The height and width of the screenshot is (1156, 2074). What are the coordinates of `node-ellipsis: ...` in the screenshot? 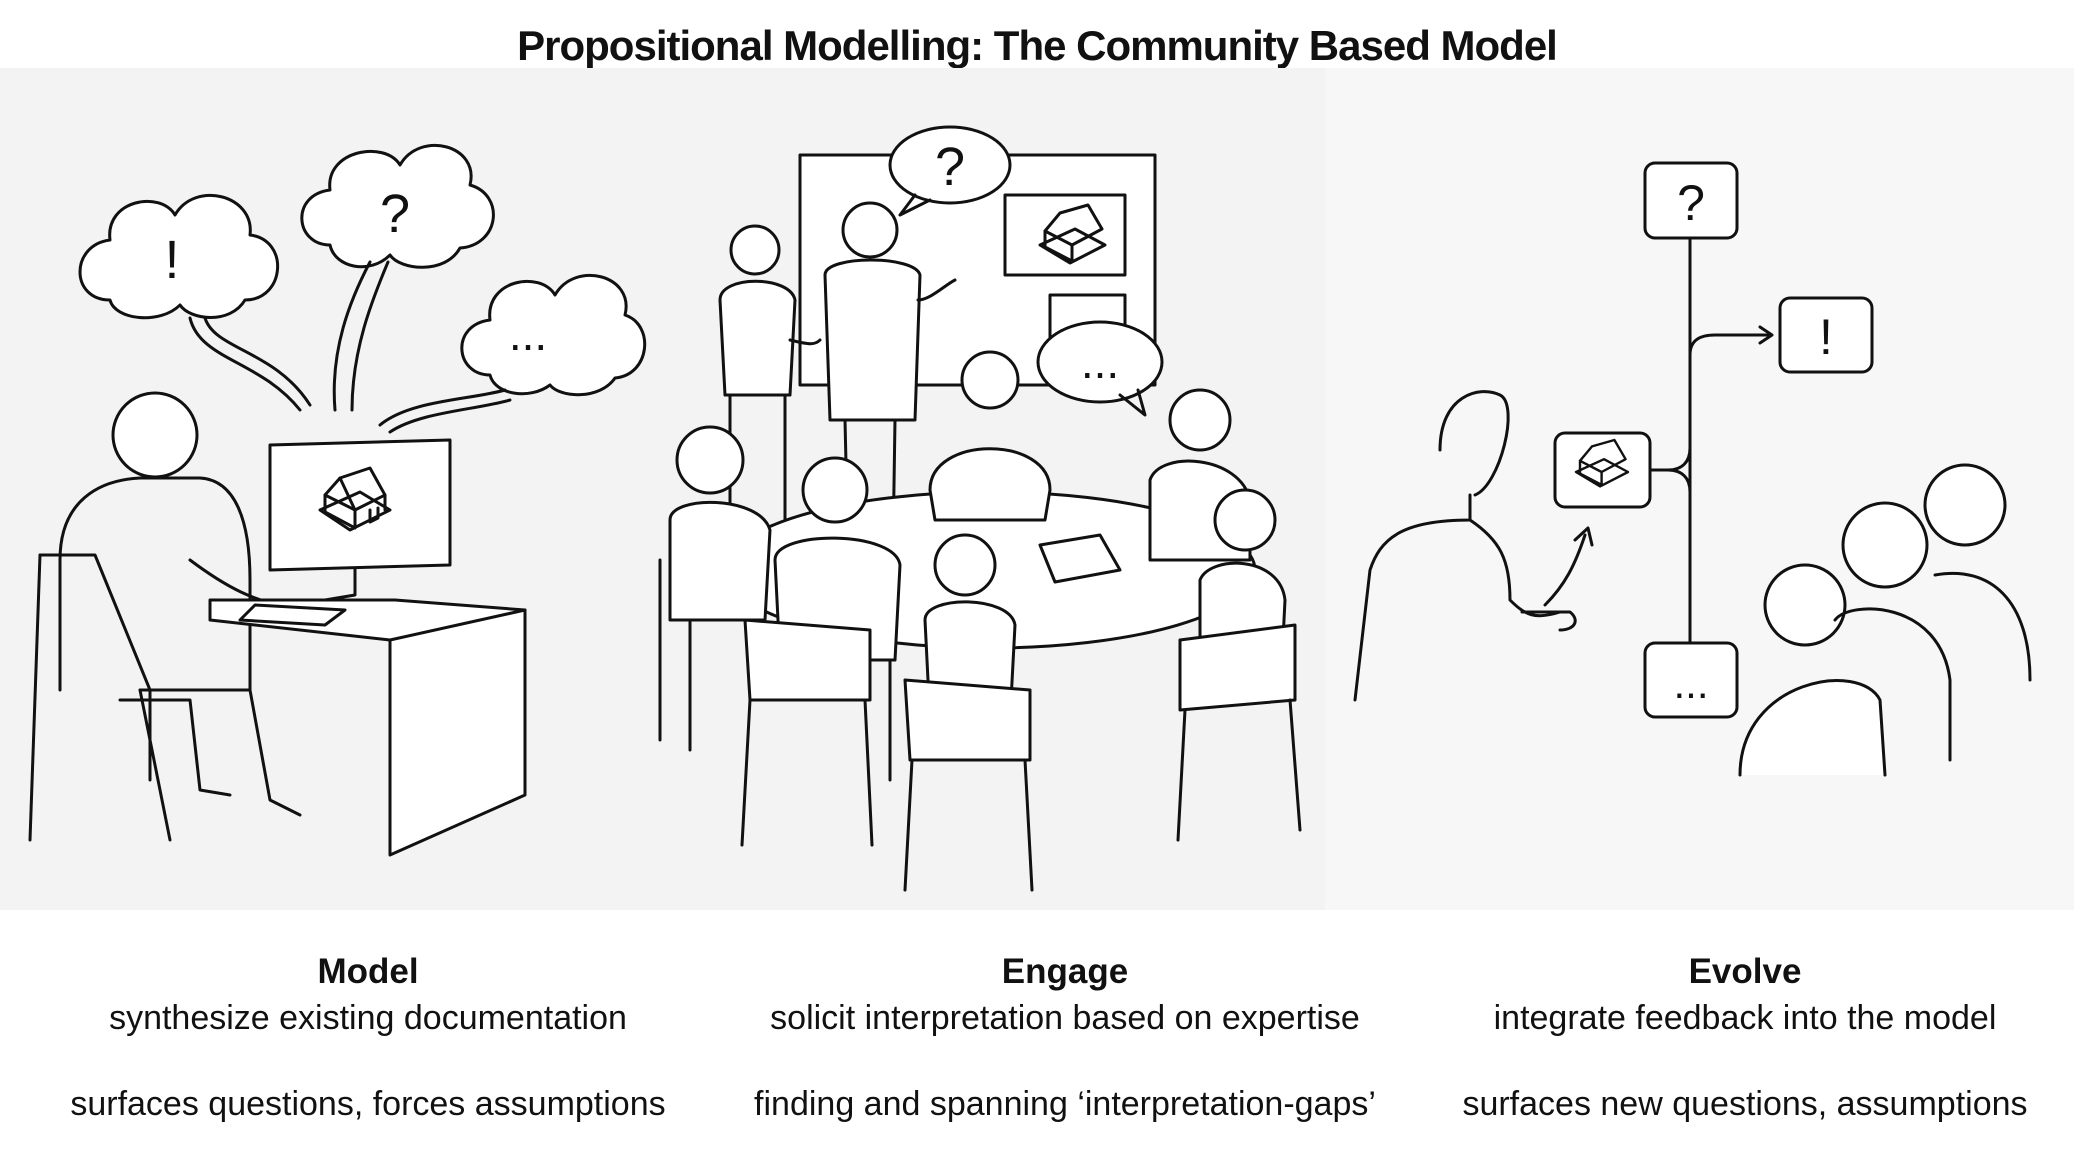 It's located at (1691, 680).